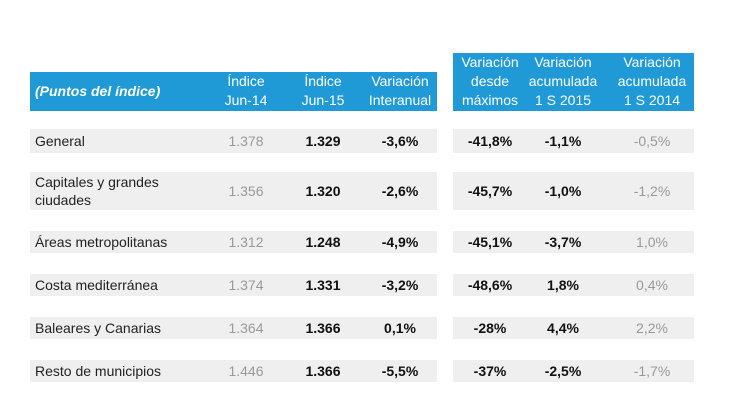 This screenshot has height=416, width=729. What do you see at coordinates (490, 328) in the screenshot?
I see `cell-value: -28%` at bounding box center [490, 328].